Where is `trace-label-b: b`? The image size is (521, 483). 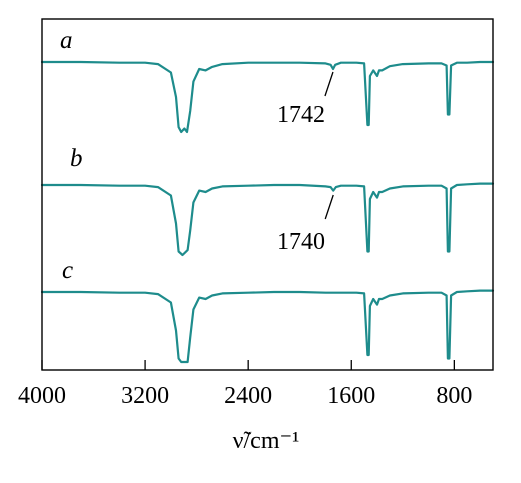
trace-label-b: b is located at coordinates (76, 158).